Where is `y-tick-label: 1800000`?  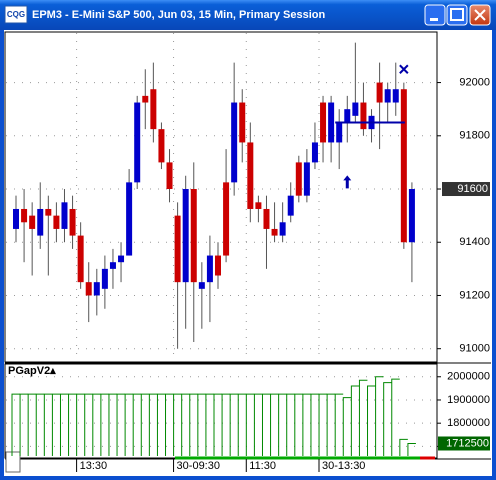
y-tick-label: 1800000 is located at coordinates (468, 423).